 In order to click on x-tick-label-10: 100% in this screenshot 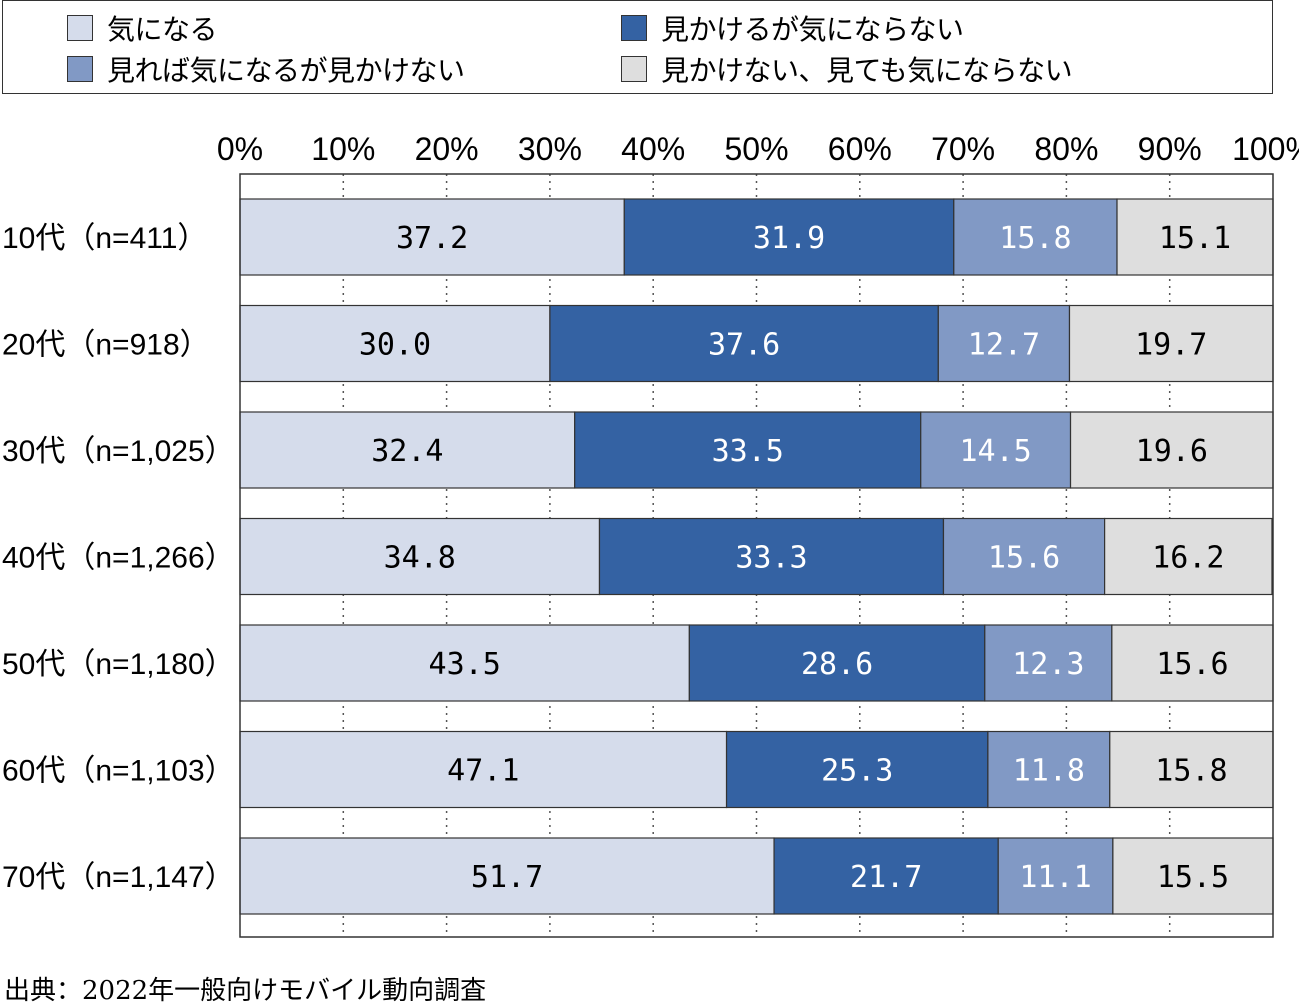, I will do `click(1265, 149)`.